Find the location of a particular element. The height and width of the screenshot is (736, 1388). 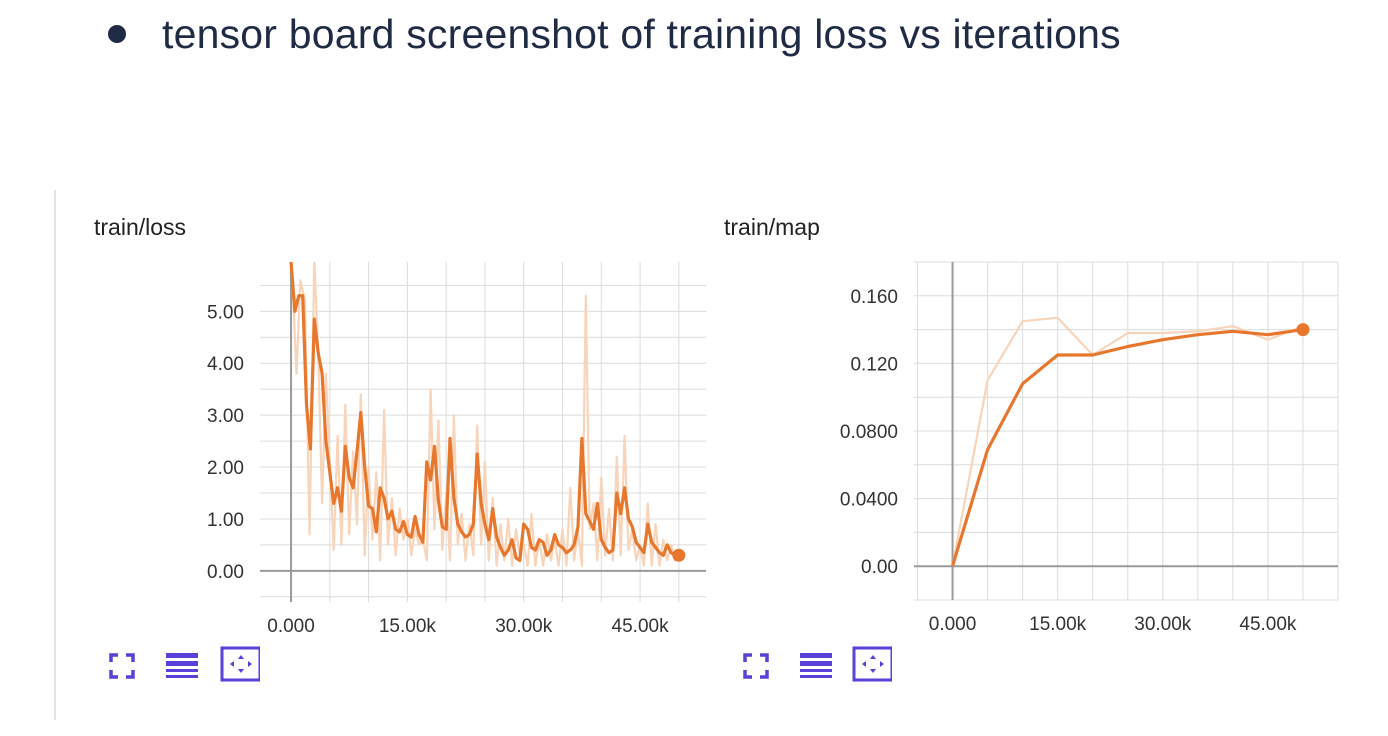

map-data-list-button is located at coordinates (816, 666).